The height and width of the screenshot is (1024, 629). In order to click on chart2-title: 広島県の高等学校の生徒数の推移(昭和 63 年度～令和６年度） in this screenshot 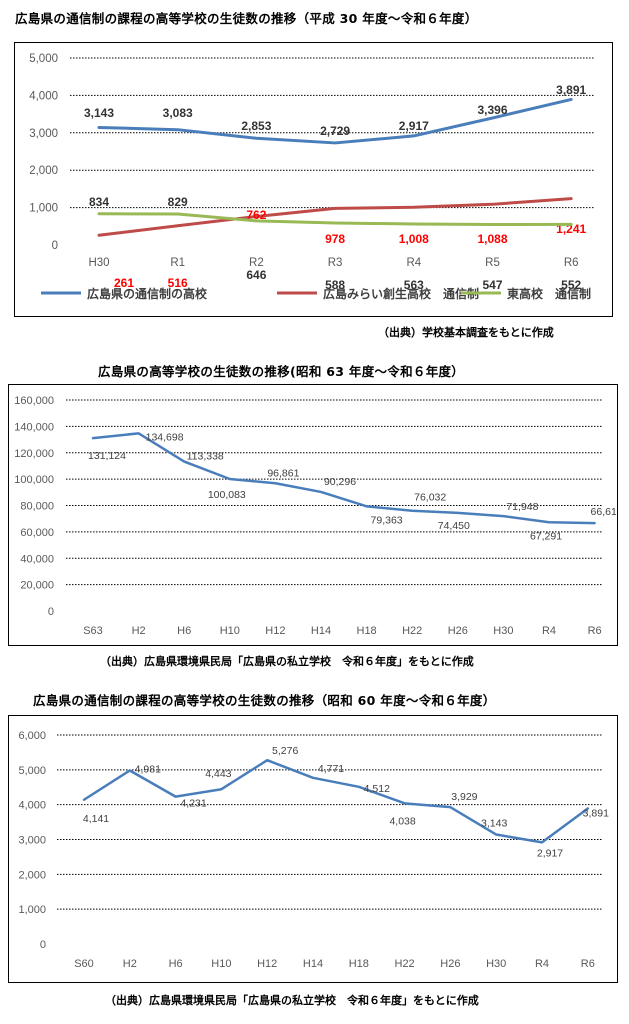, I will do `click(281, 371)`.